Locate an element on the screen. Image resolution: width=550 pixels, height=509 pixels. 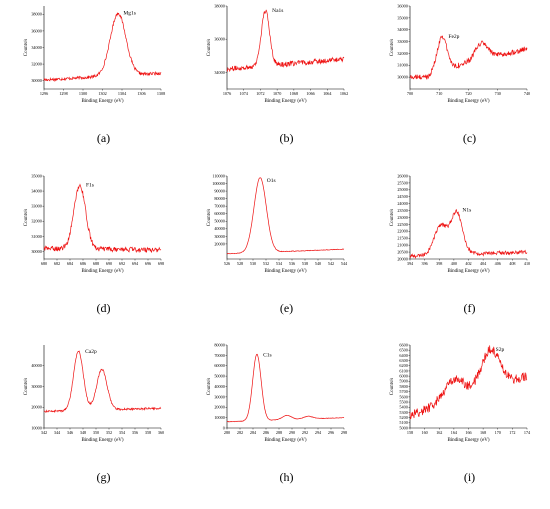
x-tick-label: 540 is located at coordinates (318, 263).